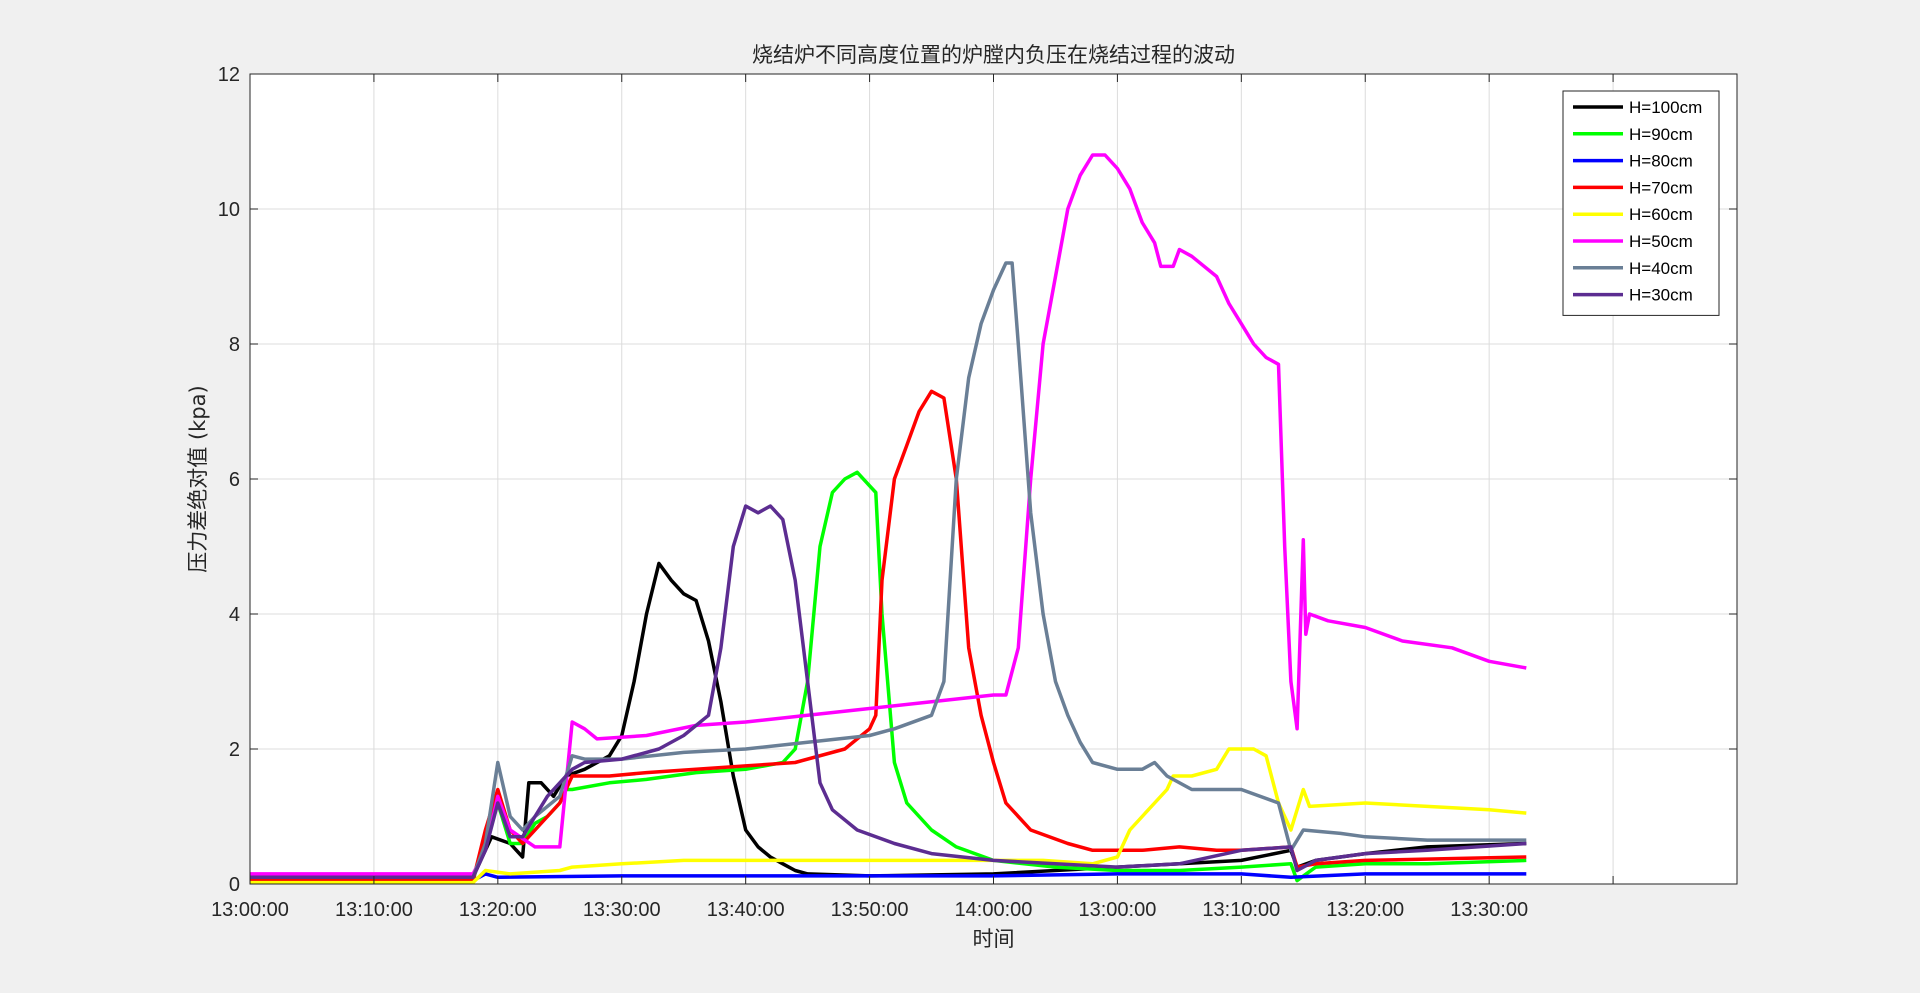  I want to click on y-tick-label: 4, so click(234, 615).